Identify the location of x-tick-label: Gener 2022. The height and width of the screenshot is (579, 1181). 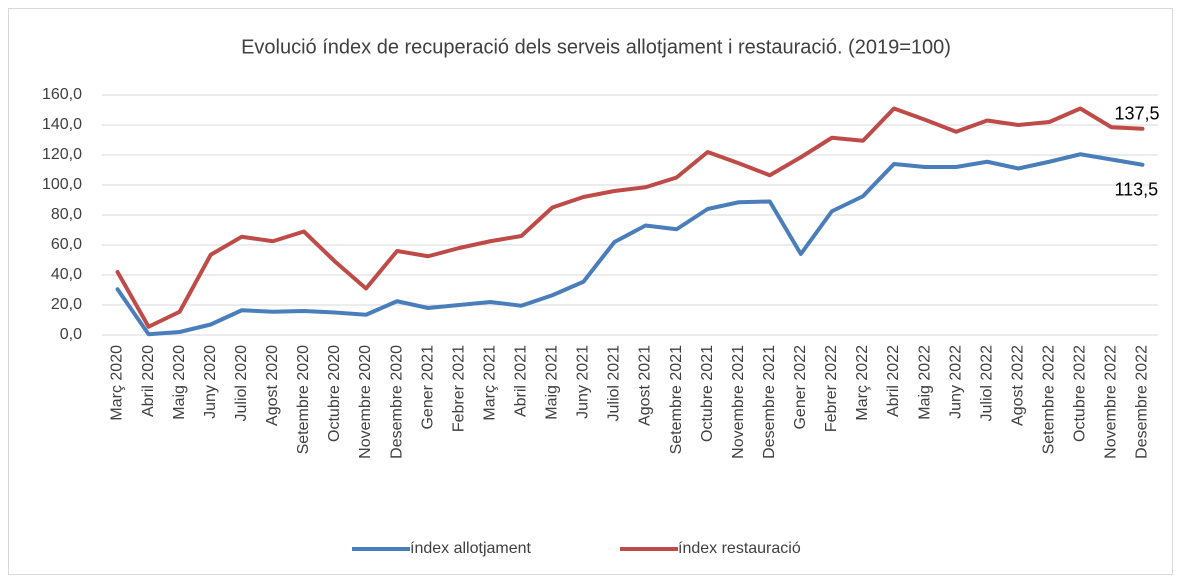
(800, 387).